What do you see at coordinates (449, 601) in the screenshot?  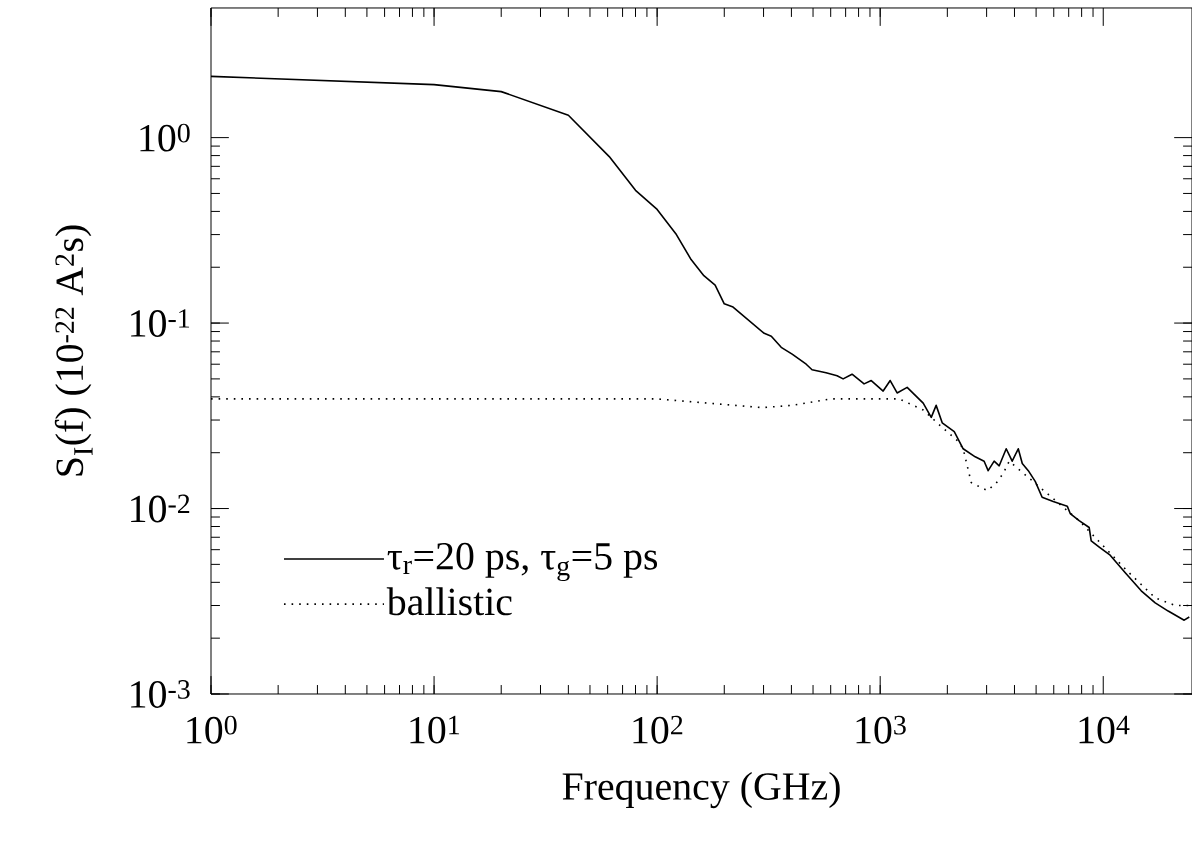 I see `legend-label: ballistic` at bounding box center [449, 601].